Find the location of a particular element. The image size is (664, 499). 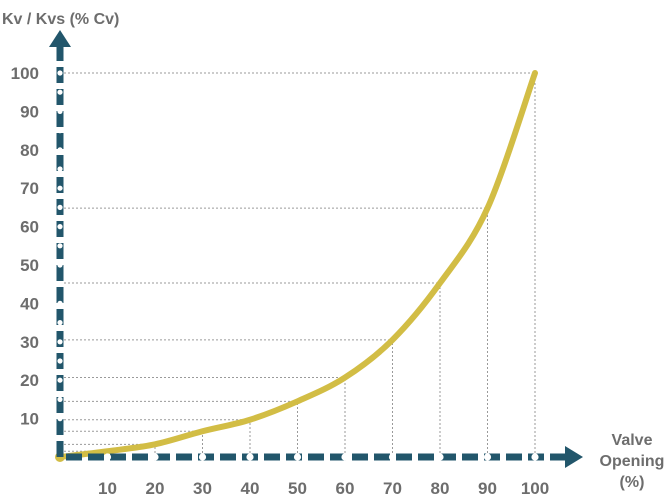

x-axis-title-line-3: (%) is located at coordinates (632, 482).